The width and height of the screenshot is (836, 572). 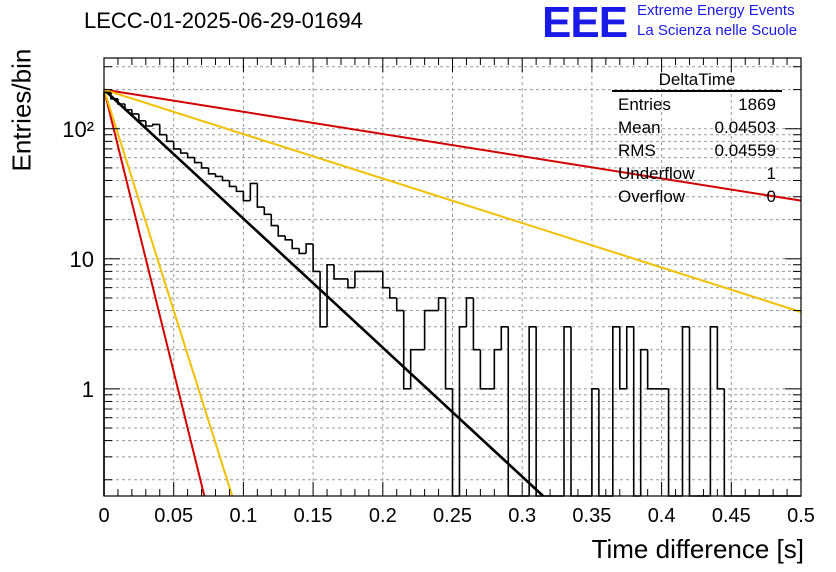 What do you see at coordinates (771, 173) in the screenshot?
I see `stats-value: 1` at bounding box center [771, 173].